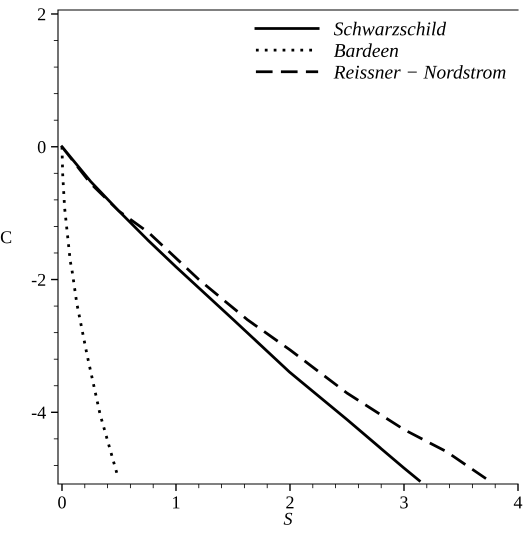 The height and width of the screenshot is (534, 526). What do you see at coordinates (390, 29) in the screenshot?
I see `legend-label: Schwarzschild` at bounding box center [390, 29].